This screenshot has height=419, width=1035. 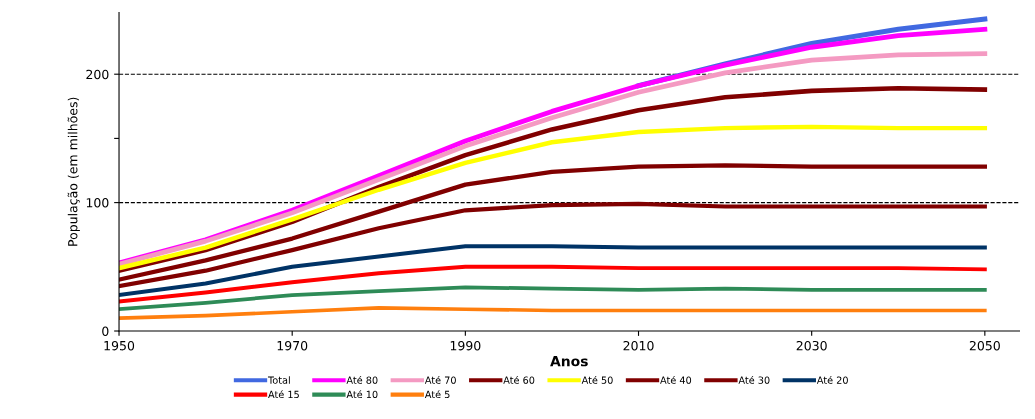 What do you see at coordinates (97, 74) in the screenshot?
I see `y-tick-label: 200` at bounding box center [97, 74].